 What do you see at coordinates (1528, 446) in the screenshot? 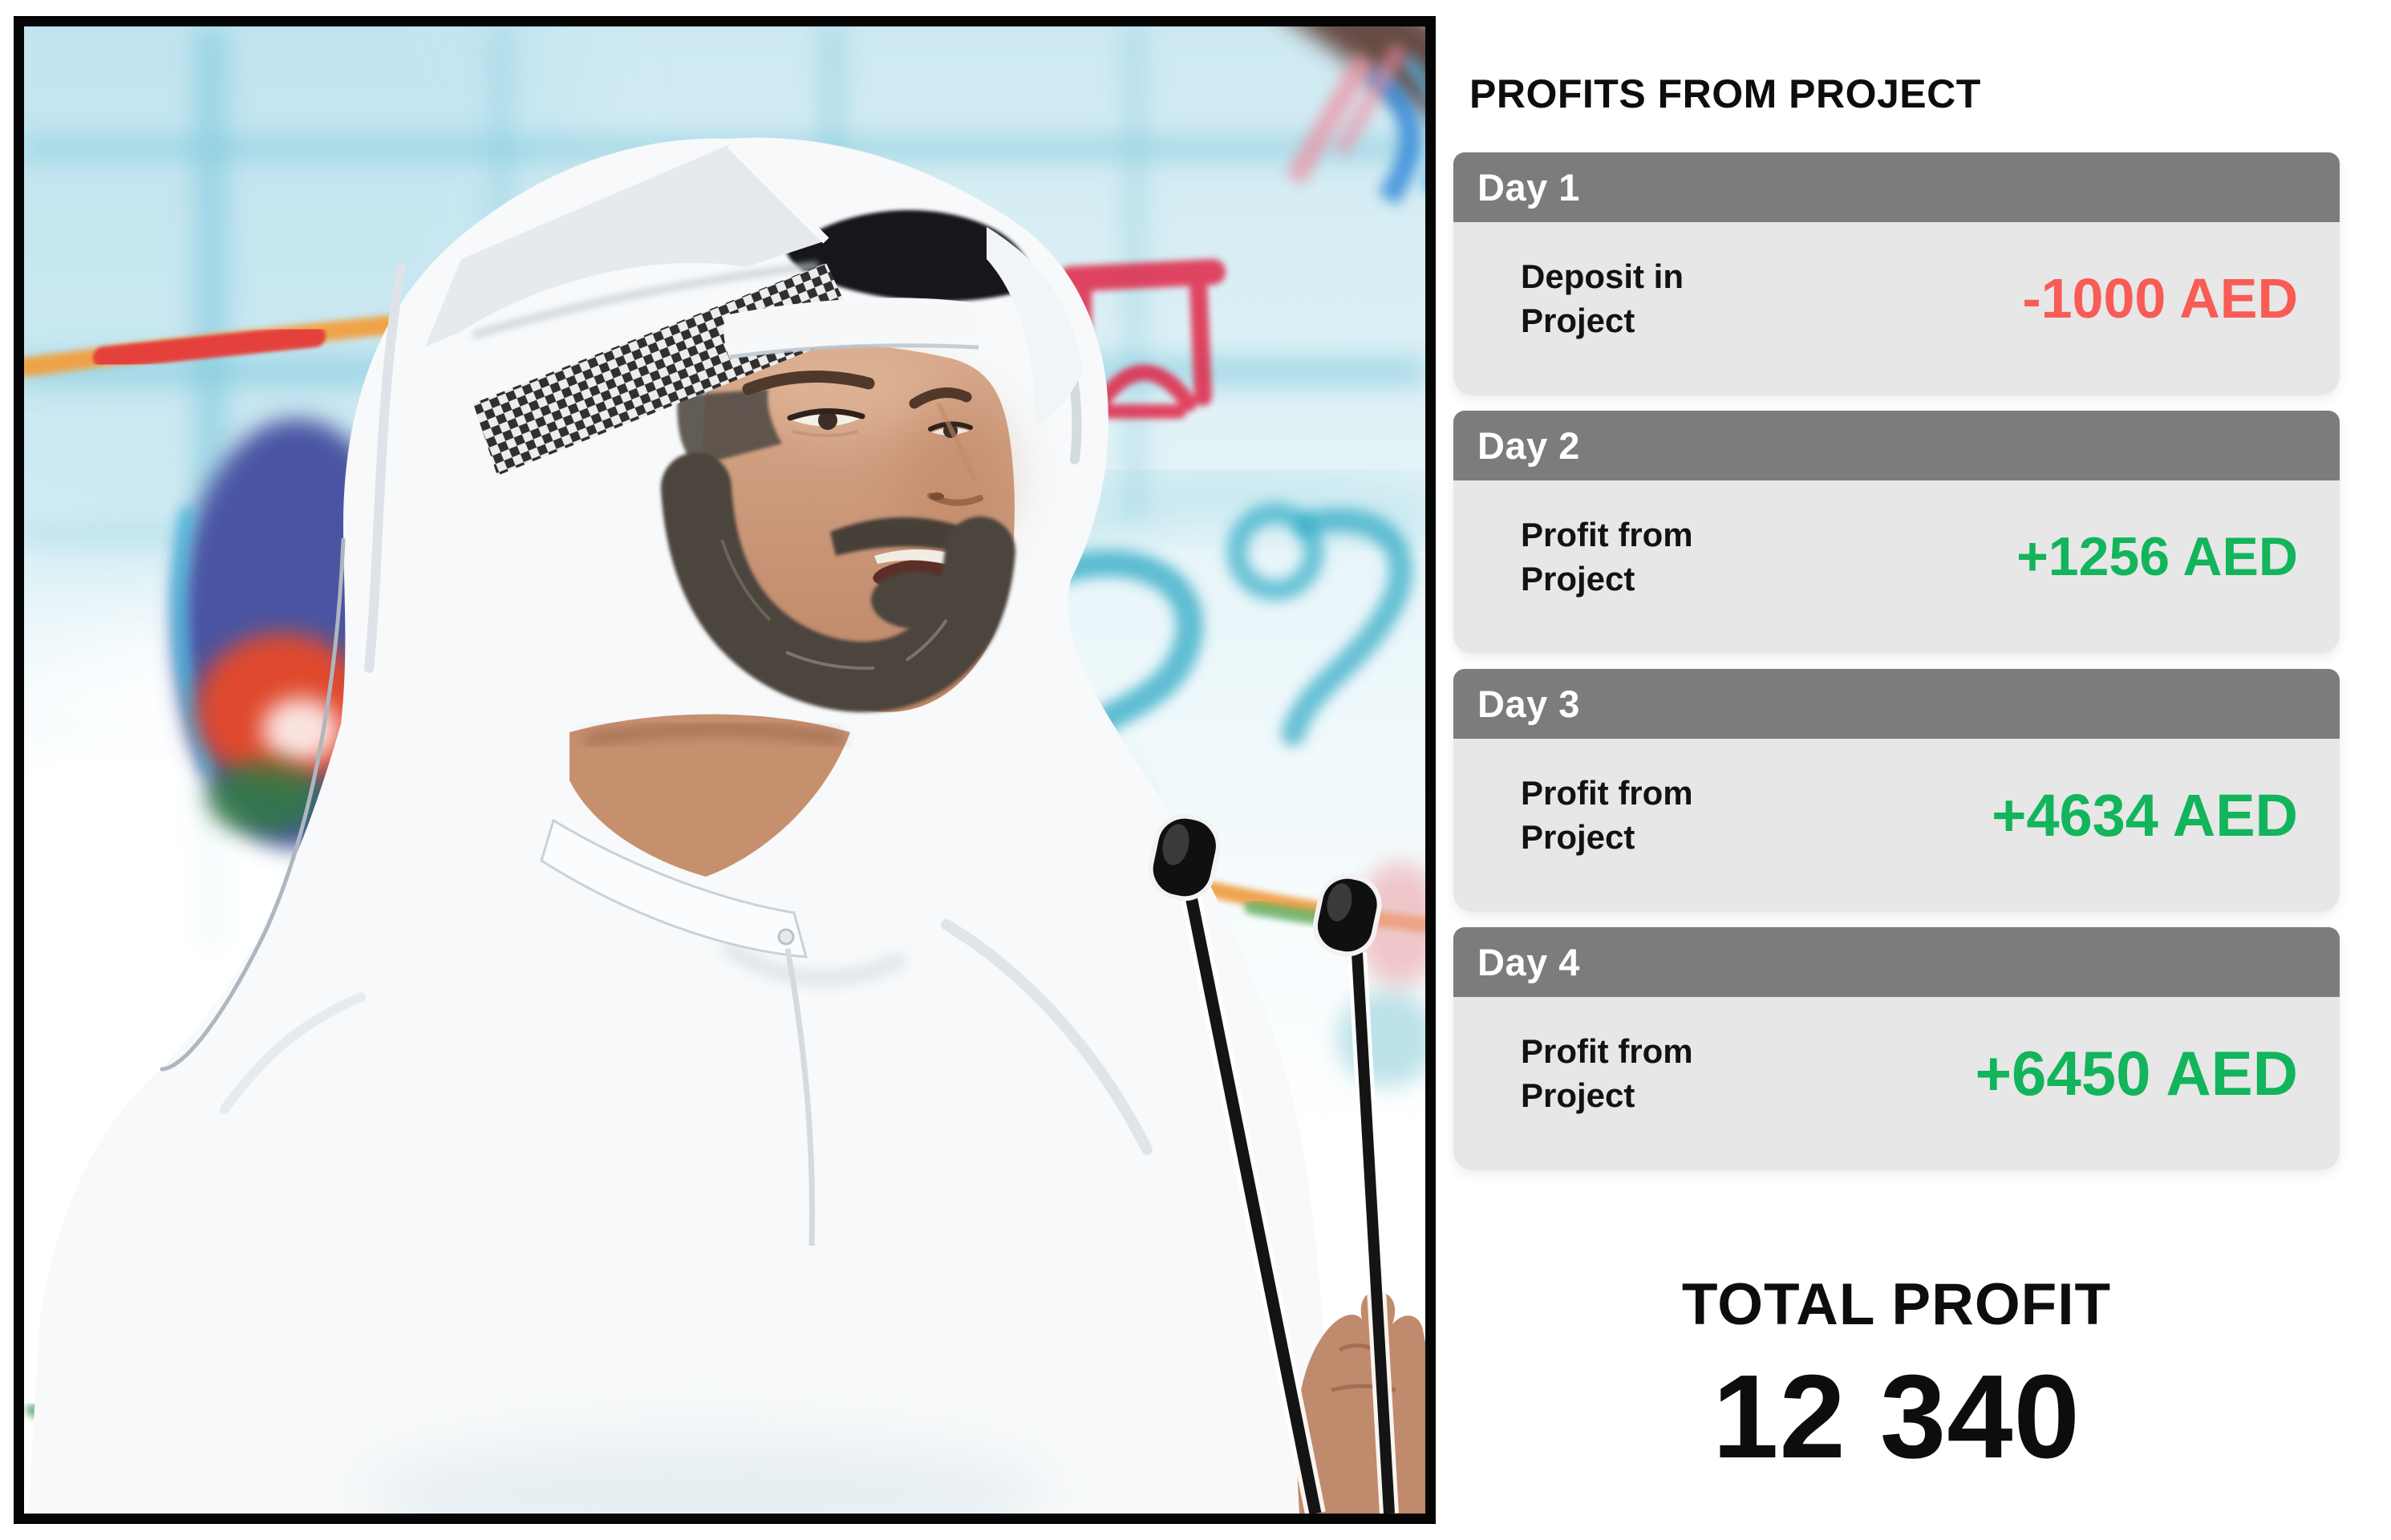
I see `day-label: Day 2` at bounding box center [1528, 446].